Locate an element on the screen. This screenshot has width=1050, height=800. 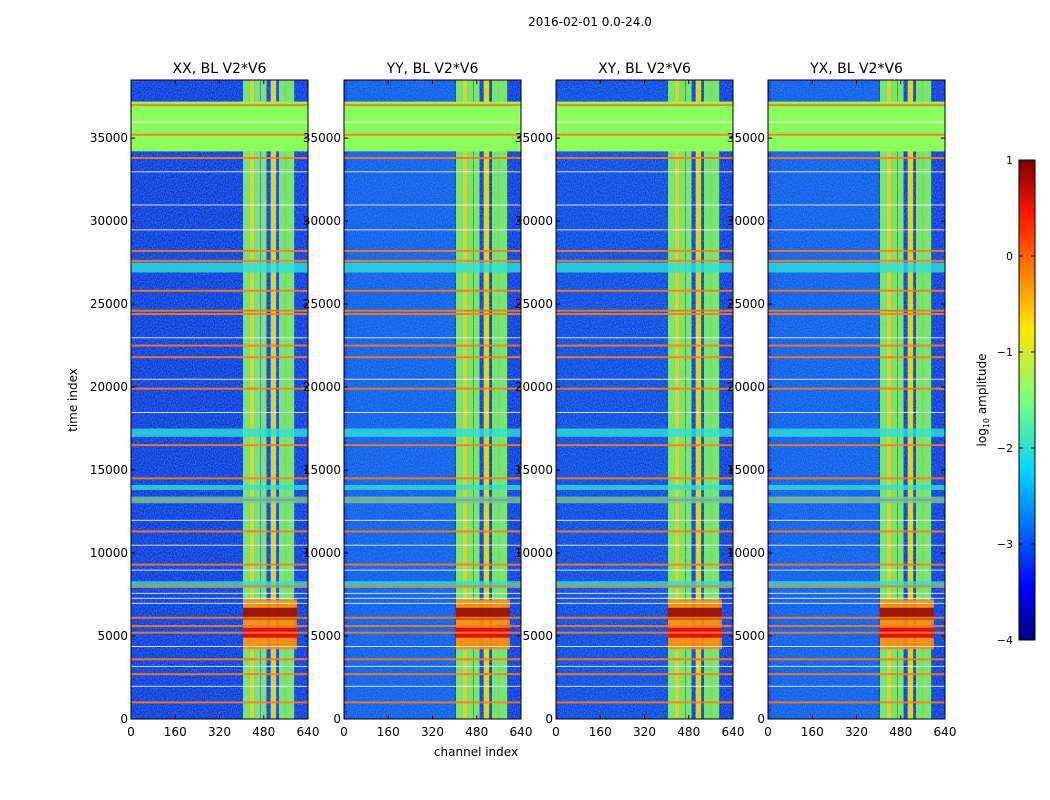
figure-suptitle: 2016-02-01 0.0-24.0 is located at coordinates (590, 22).